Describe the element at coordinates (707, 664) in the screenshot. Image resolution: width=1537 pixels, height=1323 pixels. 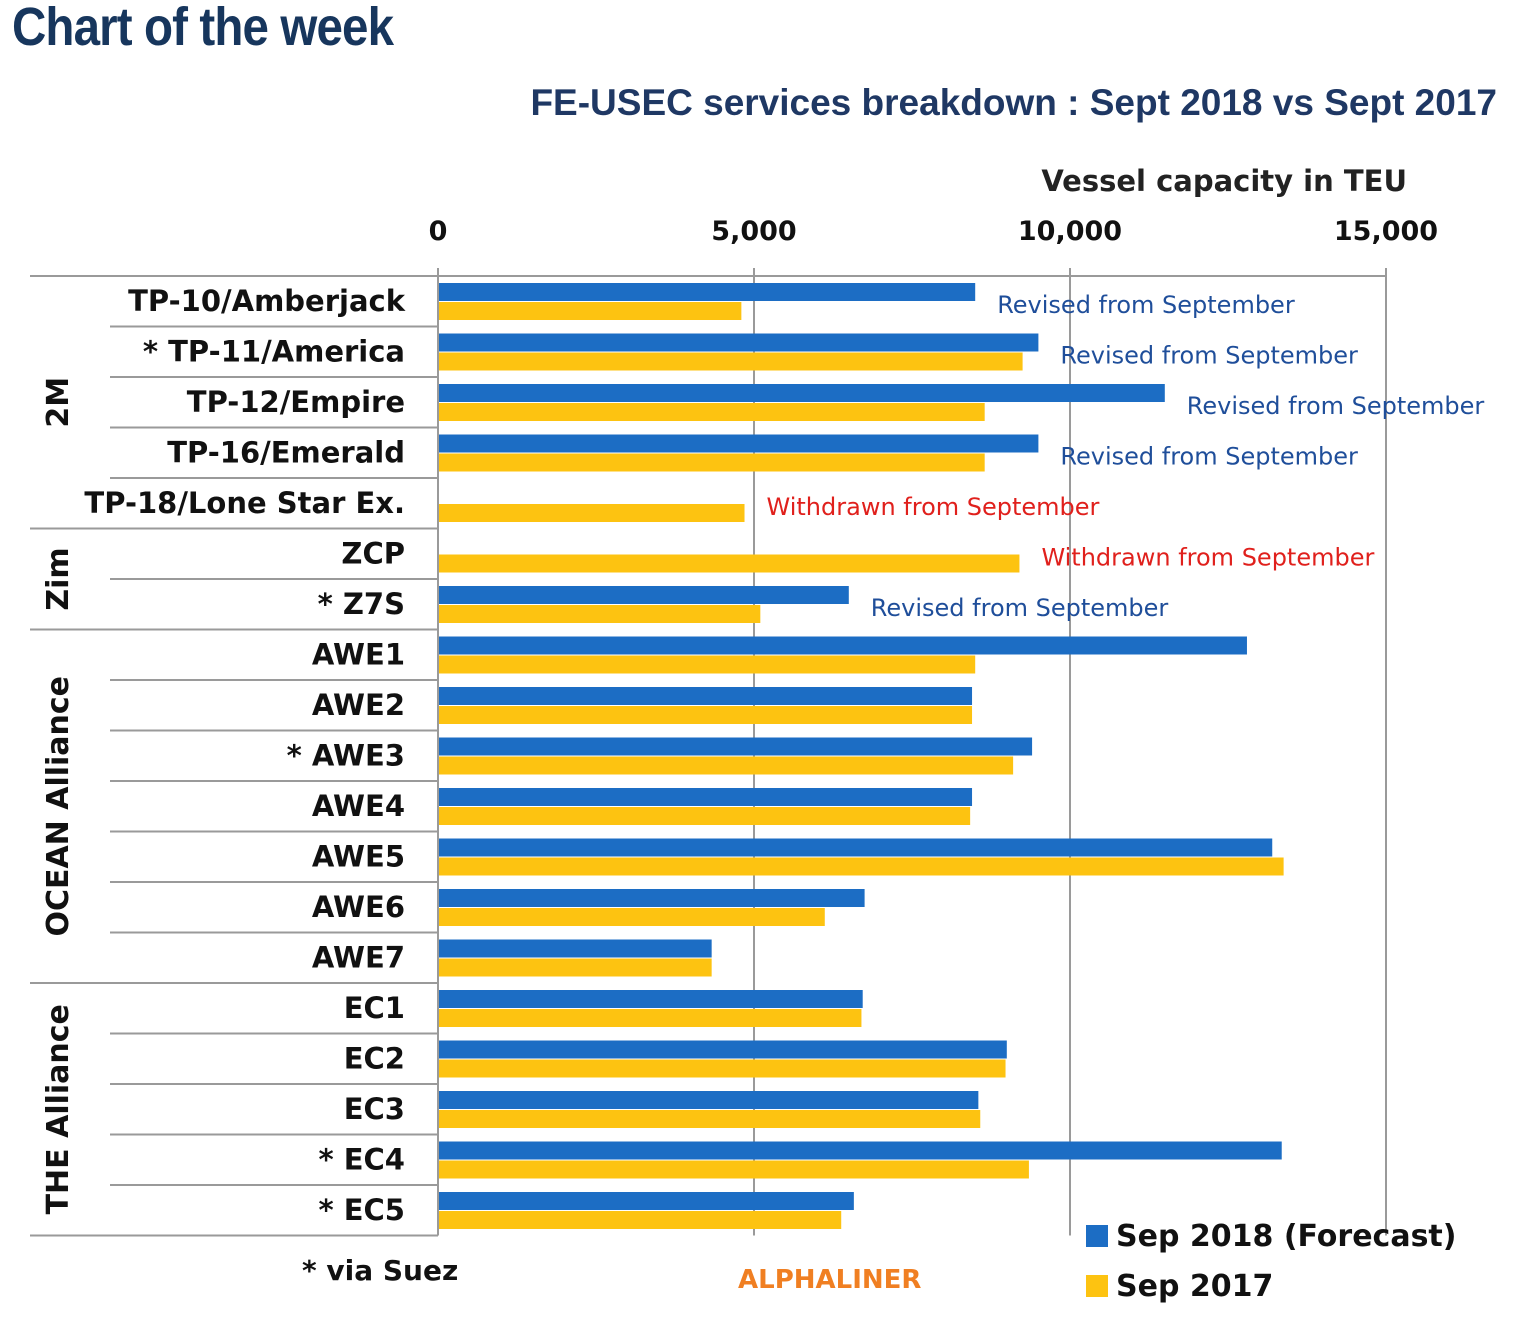
I see `bar-sep-2017-awe1` at that location.